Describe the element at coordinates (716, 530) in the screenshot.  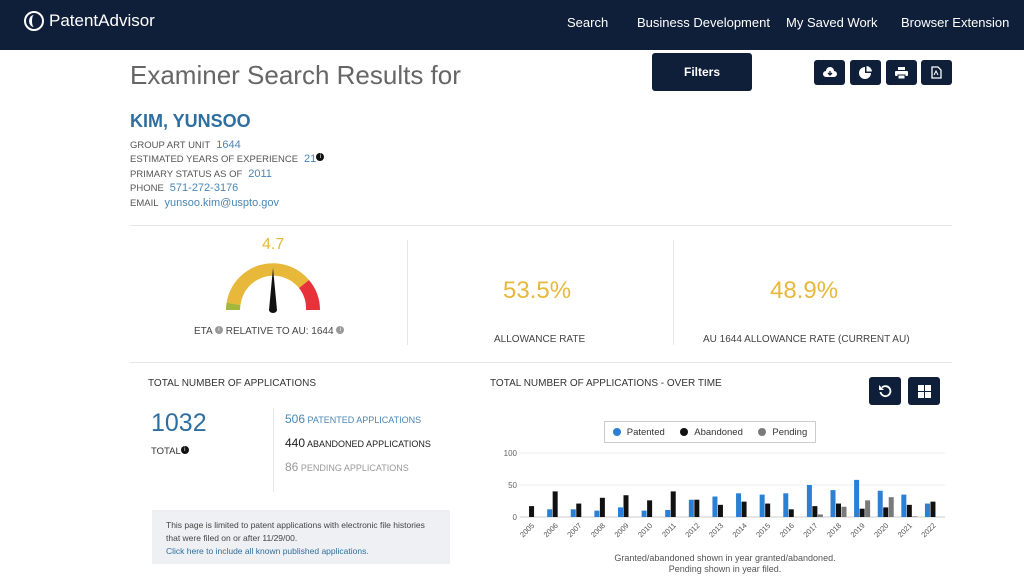
I see `x-tick-label: 2013` at that location.